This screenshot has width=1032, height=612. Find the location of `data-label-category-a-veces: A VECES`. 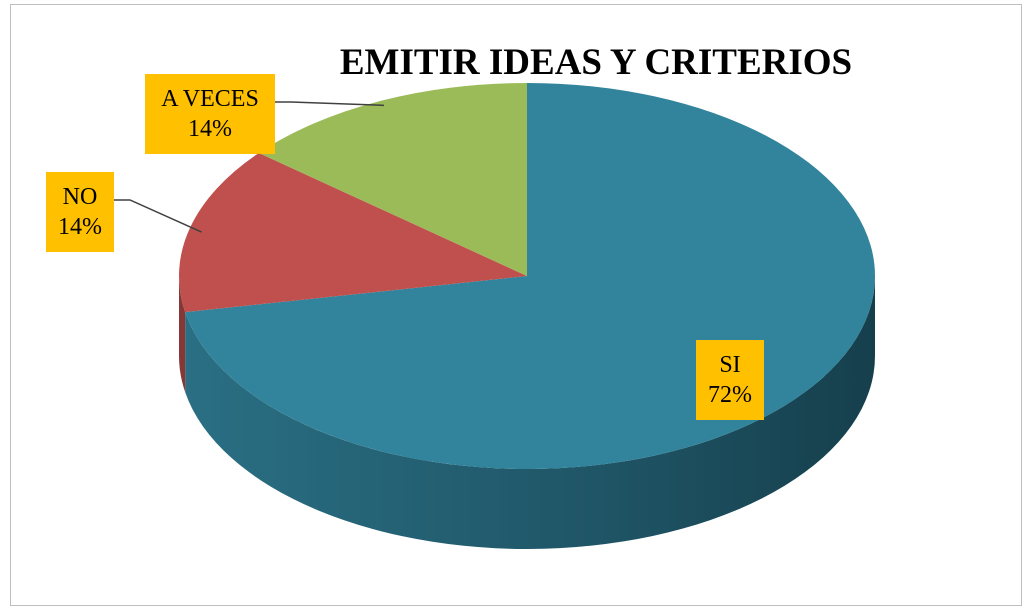

data-label-category-a-veces: A VECES is located at coordinates (210, 99).